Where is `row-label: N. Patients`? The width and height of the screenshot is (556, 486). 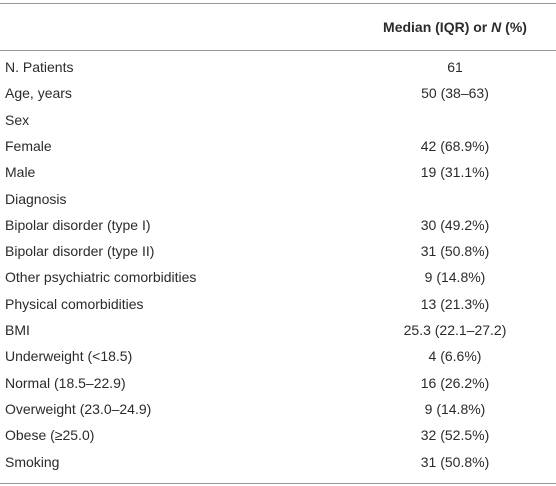 row-label: N. Patients is located at coordinates (39, 67).